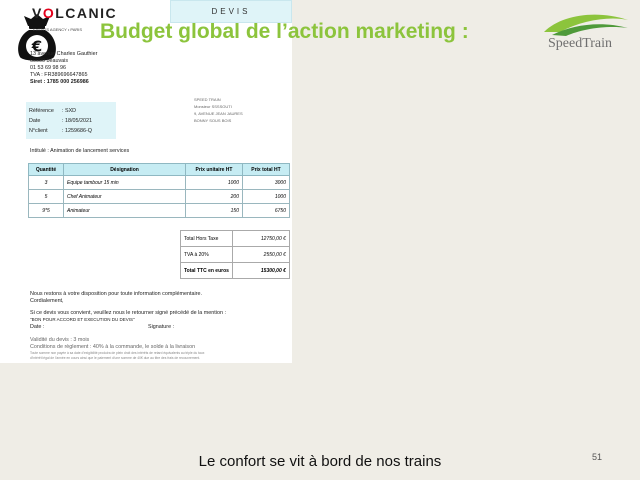 The height and width of the screenshot is (480, 640). What do you see at coordinates (58, 29) in the screenshot?
I see `volcanic-subtitle: EVENTS AGENCY • PARIS` at bounding box center [58, 29].